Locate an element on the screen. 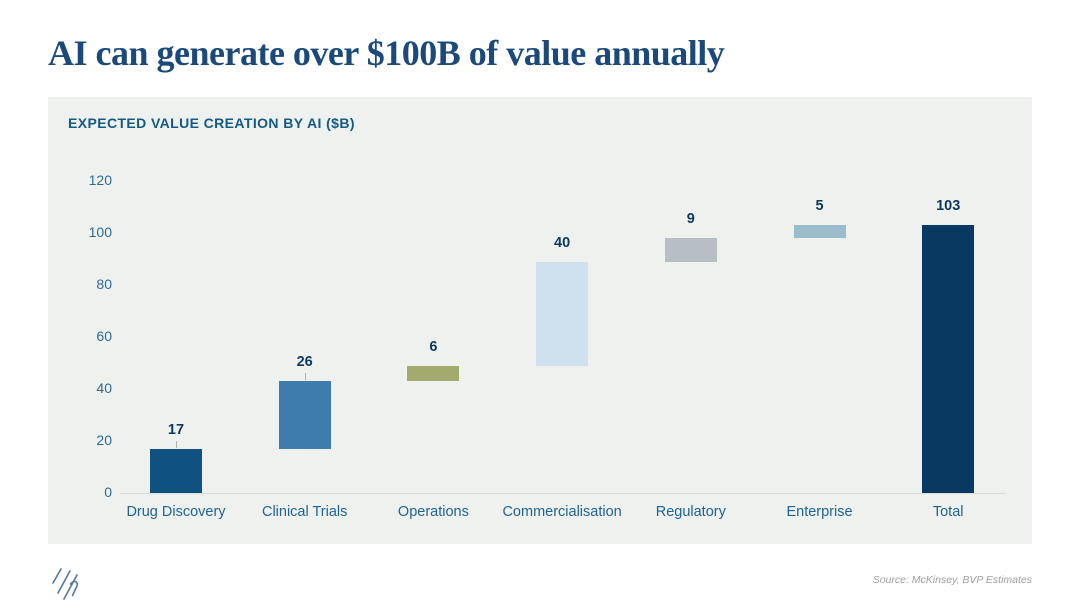  bar-value-label: 17 is located at coordinates (176, 429).